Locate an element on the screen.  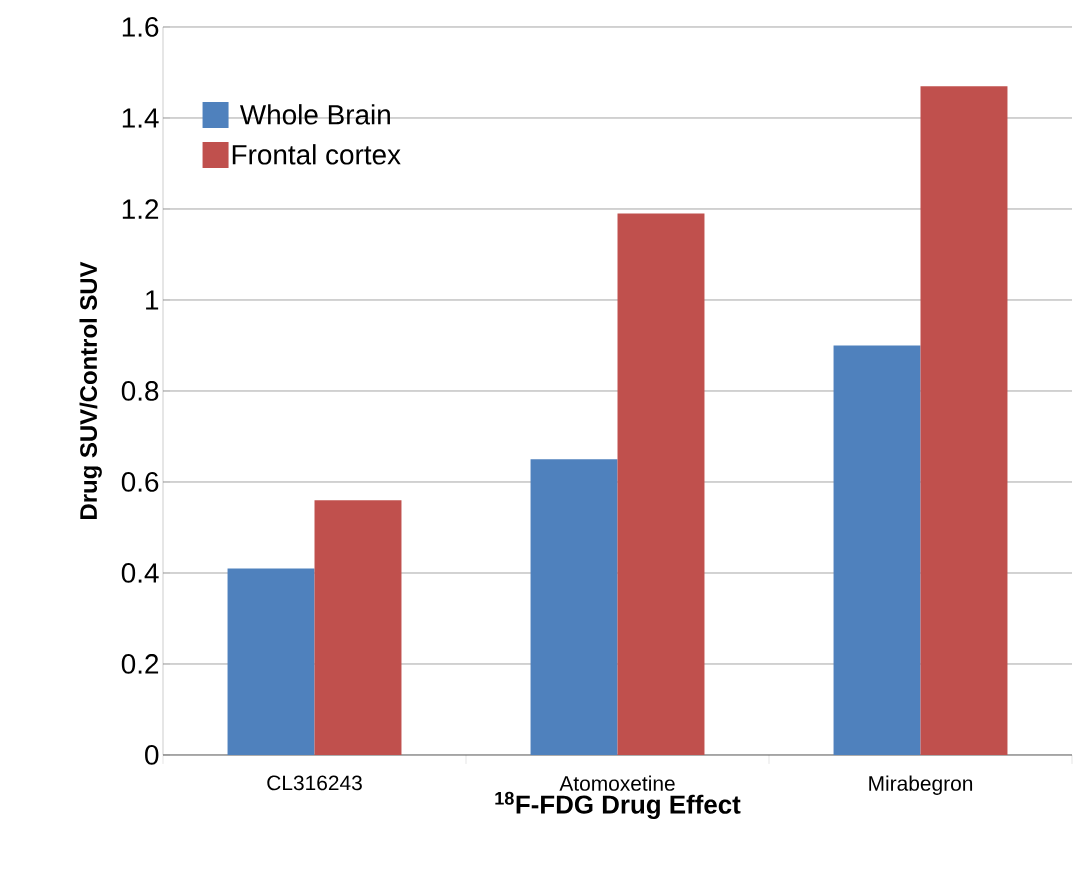
y-tick-label: 1.4 is located at coordinates (140, 118).